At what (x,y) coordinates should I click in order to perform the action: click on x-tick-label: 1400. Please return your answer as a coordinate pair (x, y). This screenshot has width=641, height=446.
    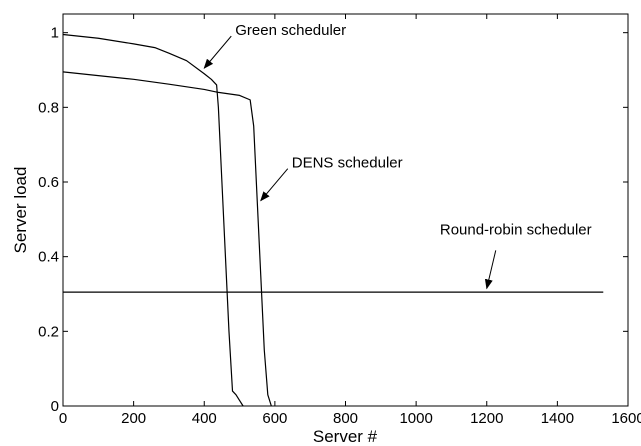
    Looking at the image, I should click on (557, 418).